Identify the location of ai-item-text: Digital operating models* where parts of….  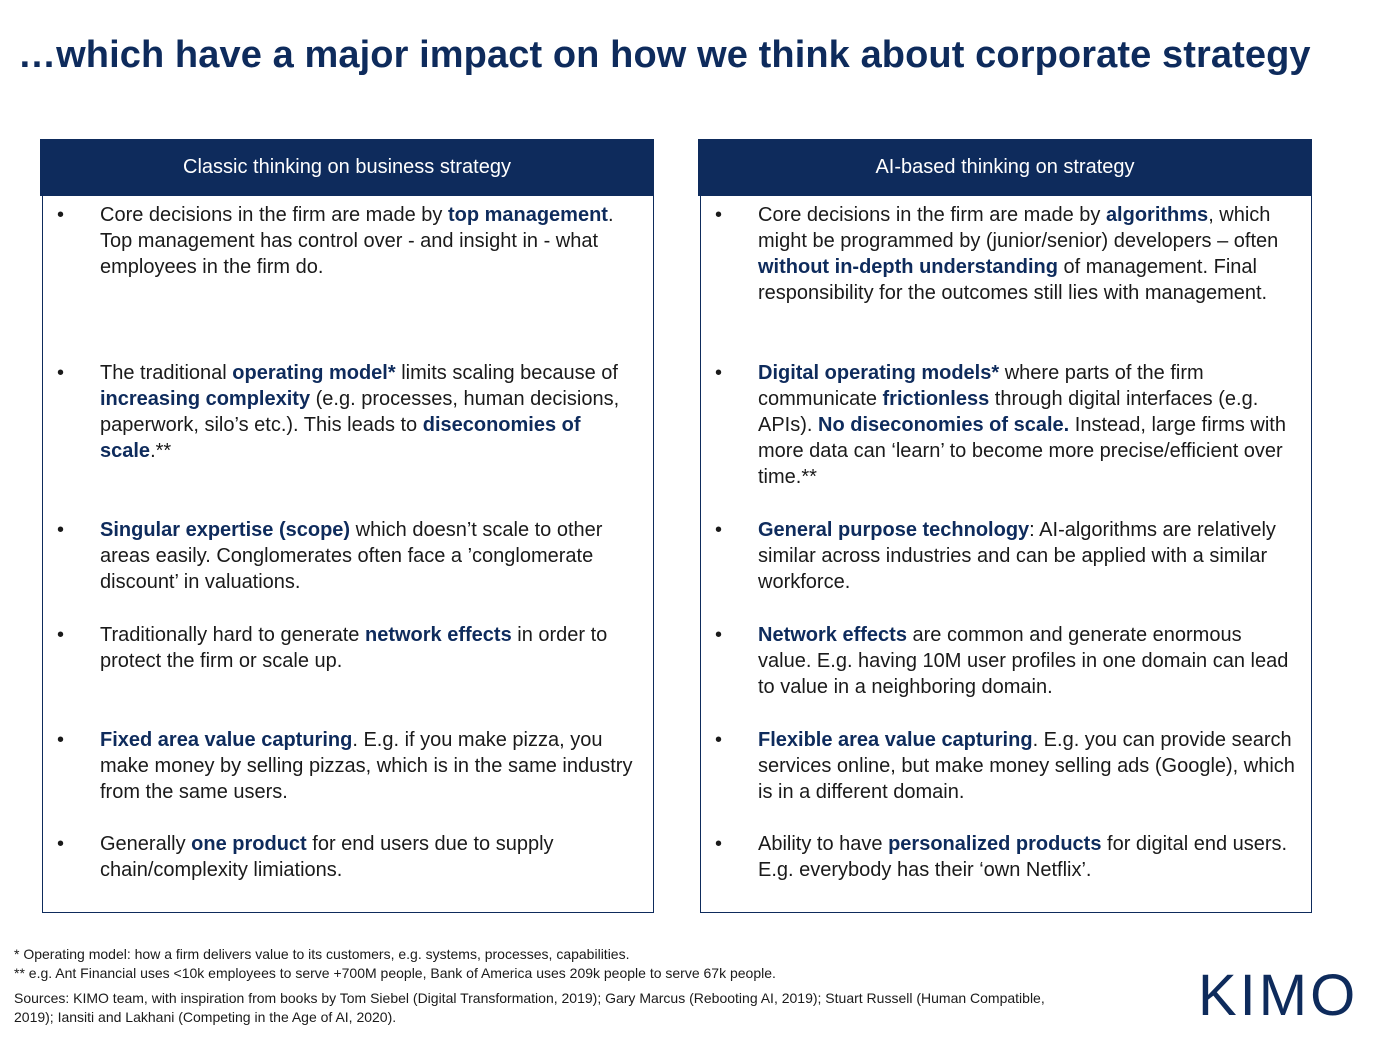
(1028, 425).